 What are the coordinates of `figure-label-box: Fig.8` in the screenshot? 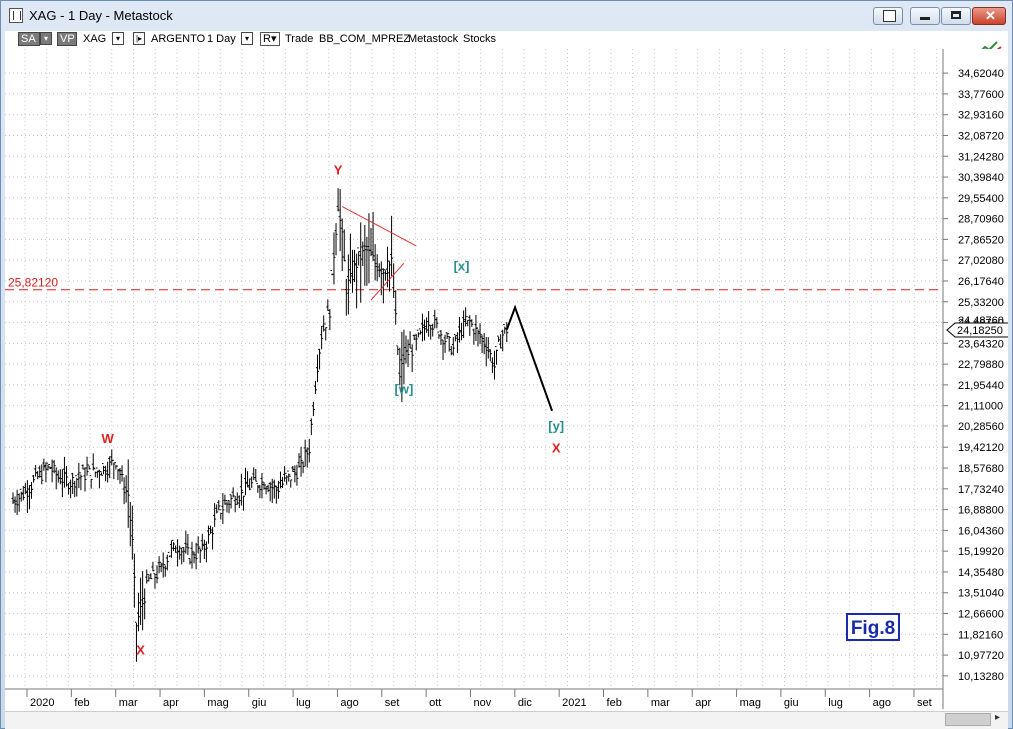 It's located at (873, 627).